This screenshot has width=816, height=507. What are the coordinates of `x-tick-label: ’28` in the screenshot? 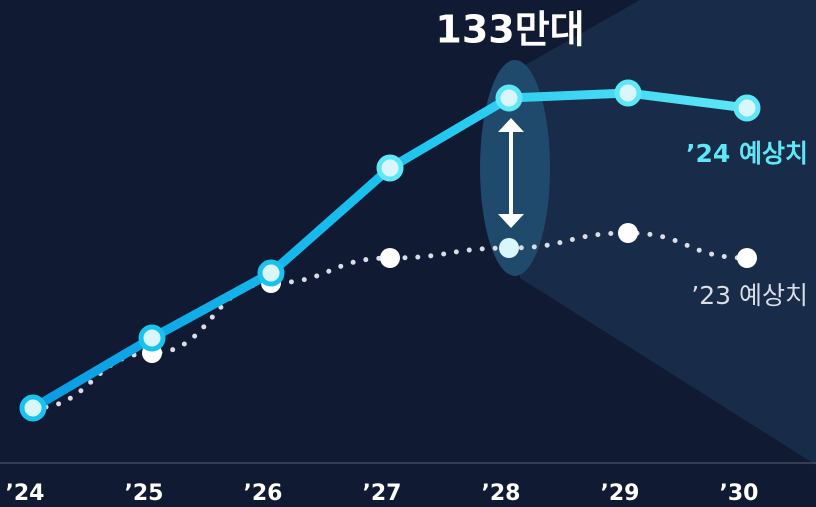 It's located at (501, 493).